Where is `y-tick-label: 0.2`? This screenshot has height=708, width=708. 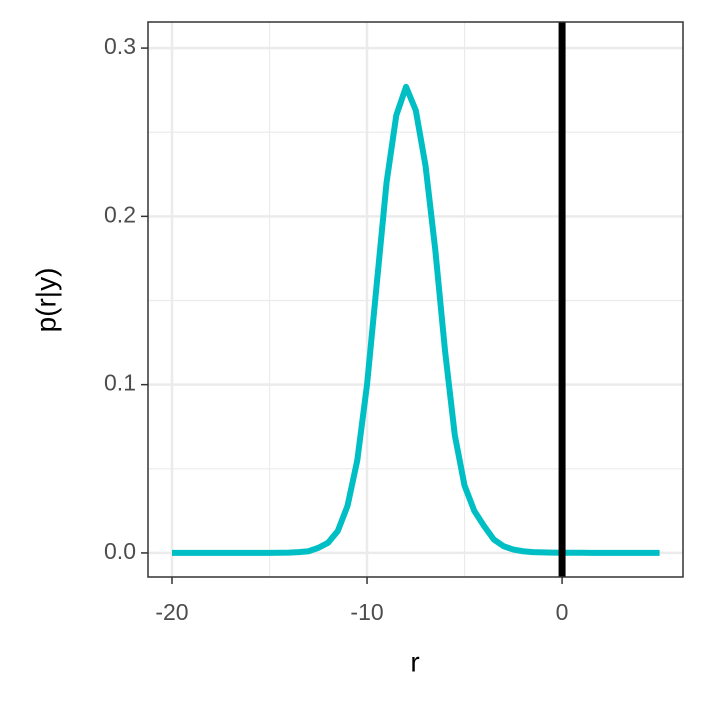
y-tick-label: 0.2 is located at coordinates (120, 214).